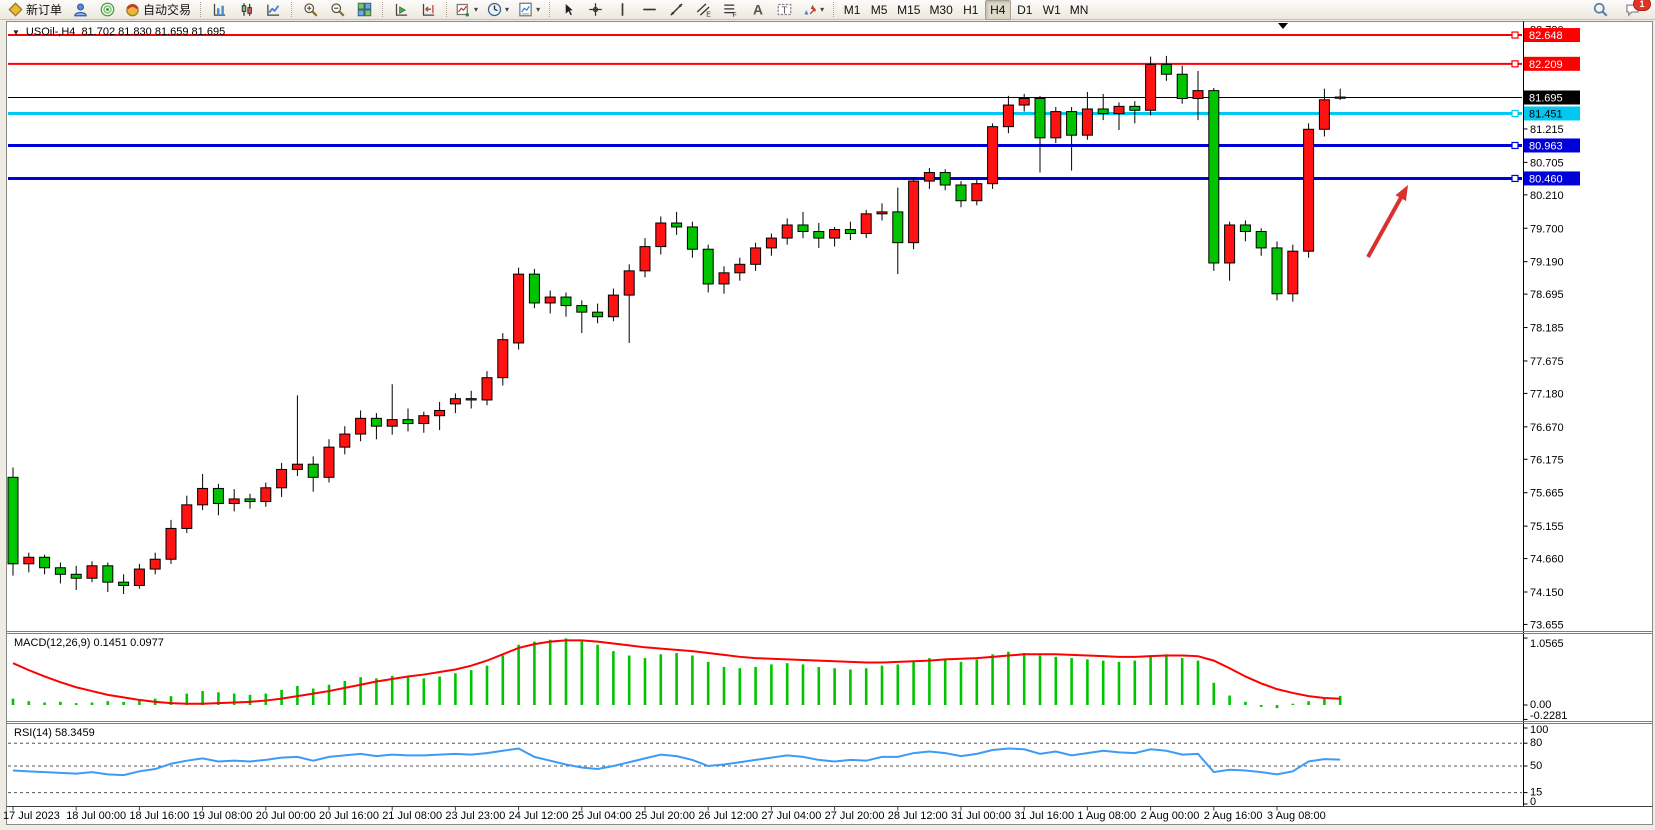 This screenshot has width=1655, height=830. What do you see at coordinates (1052, 10) in the screenshot?
I see `tf-w1-button: W1` at bounding box center [1052, 10].